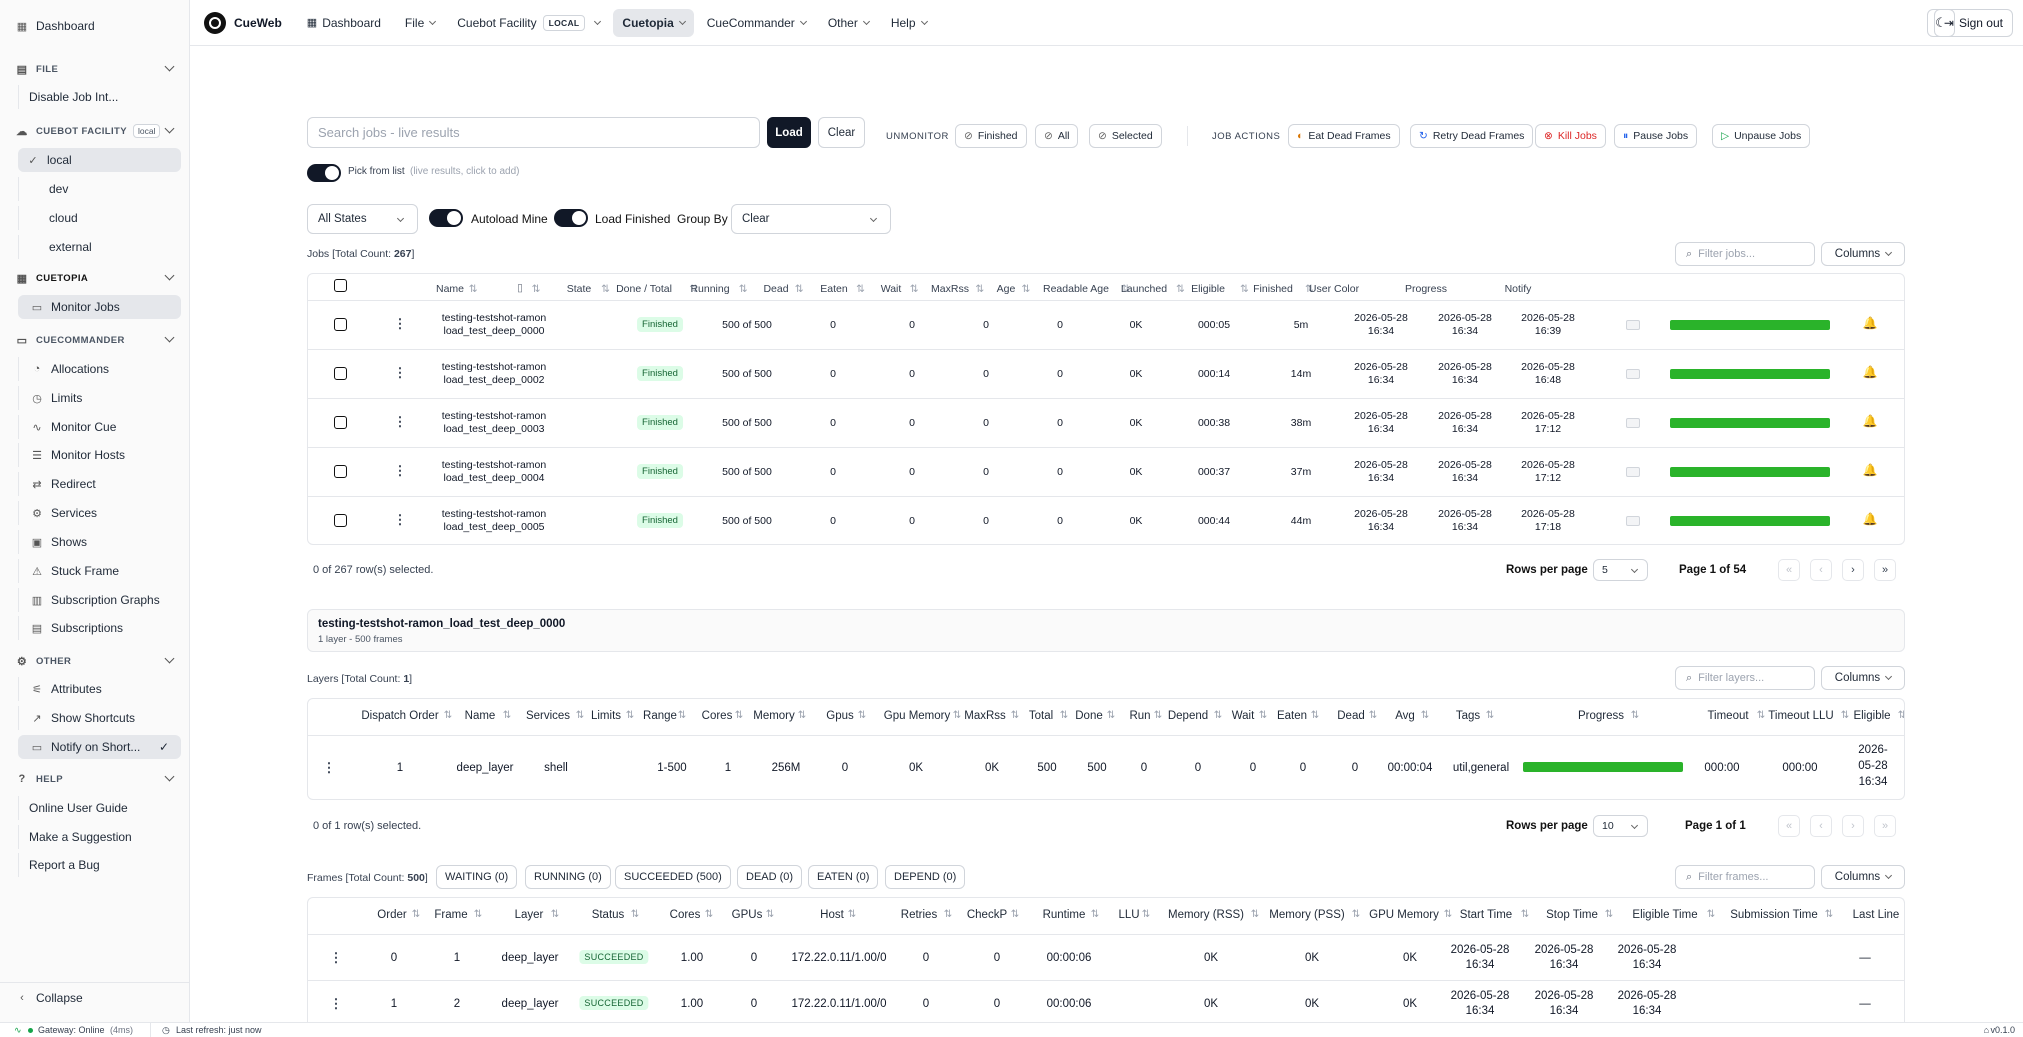  What do you see at coordinates (420, 23) in the screenshot?
I see `nav-file: File` at bounding box center [420, 23].